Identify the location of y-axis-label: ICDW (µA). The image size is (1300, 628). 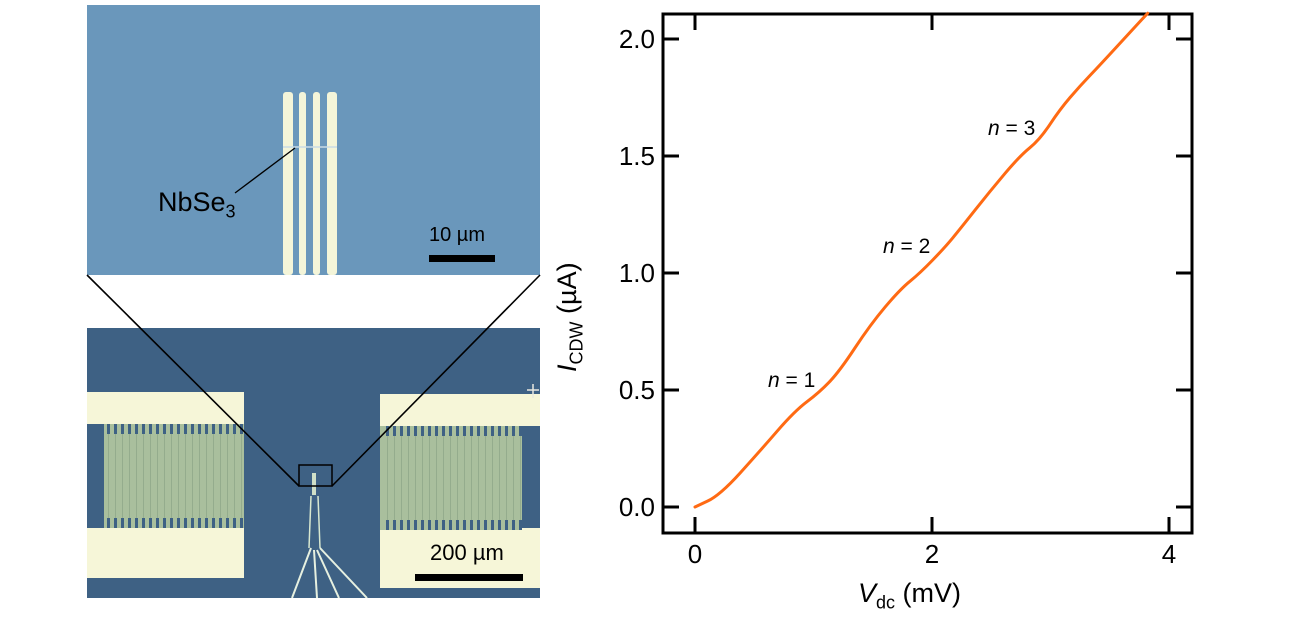
(569, 317).